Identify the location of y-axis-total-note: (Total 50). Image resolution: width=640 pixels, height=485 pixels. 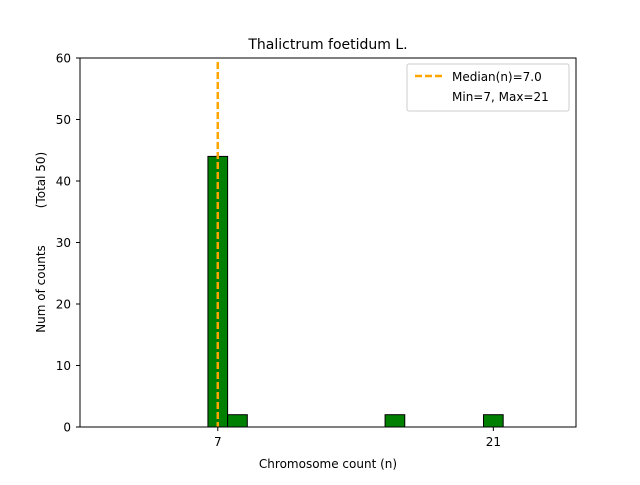
(41, 180).